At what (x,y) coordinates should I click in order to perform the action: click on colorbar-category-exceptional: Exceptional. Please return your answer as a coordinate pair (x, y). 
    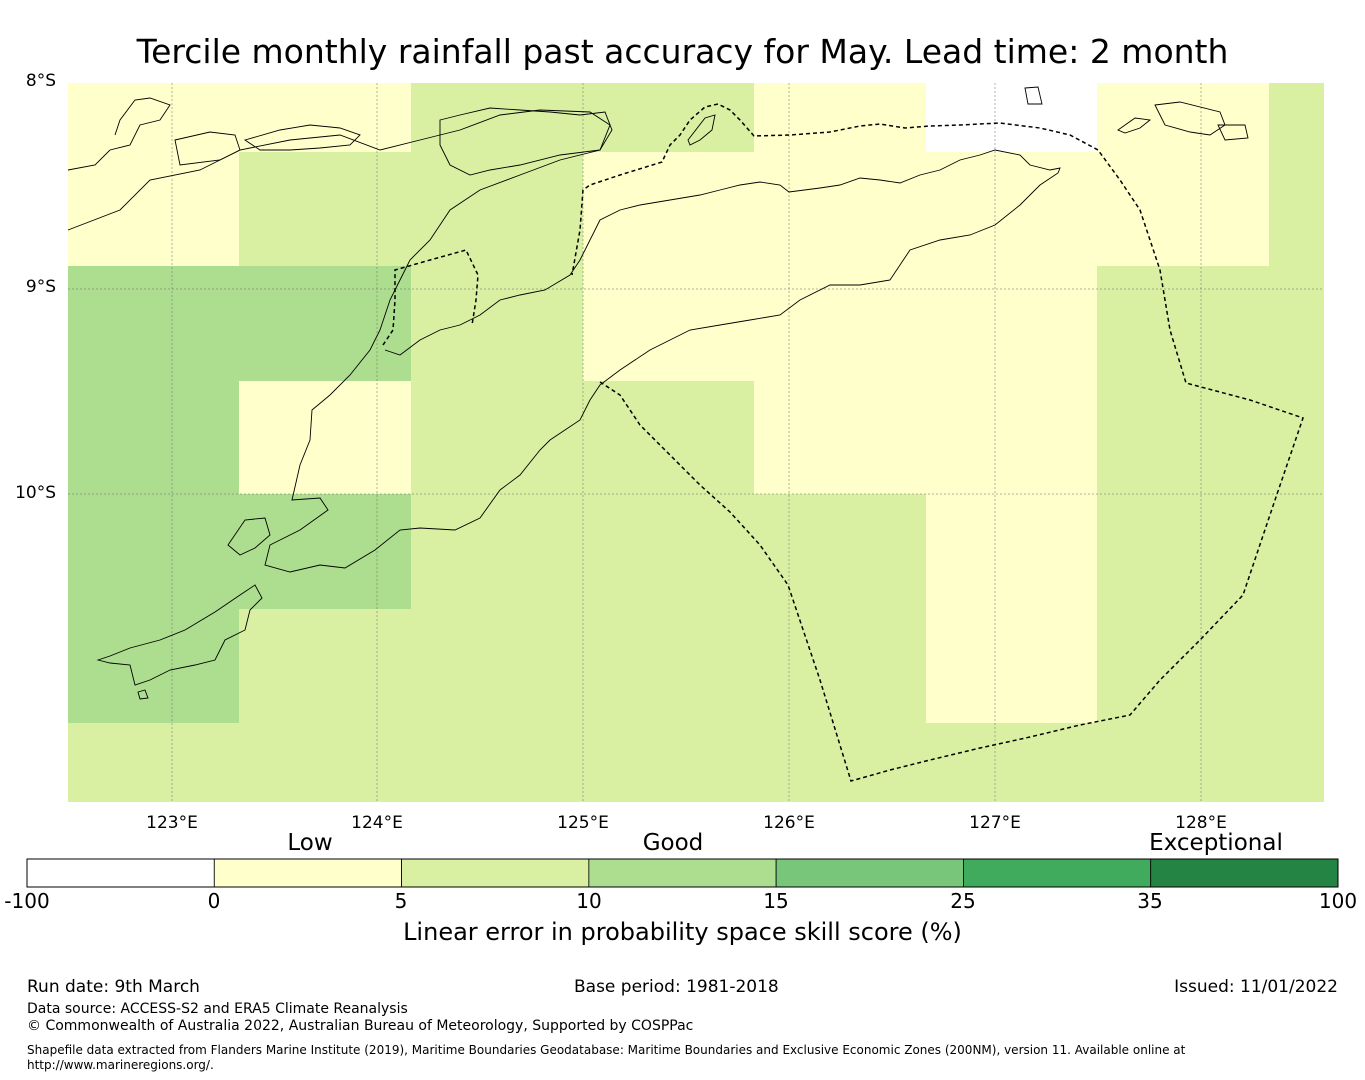
    Looking at the image, I should click on (1216, 843).